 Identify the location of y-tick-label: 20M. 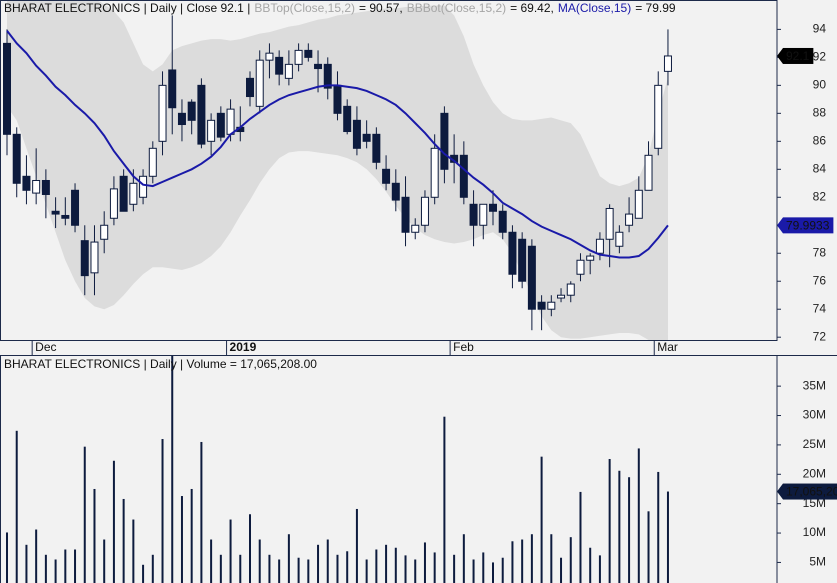
(814, 473).